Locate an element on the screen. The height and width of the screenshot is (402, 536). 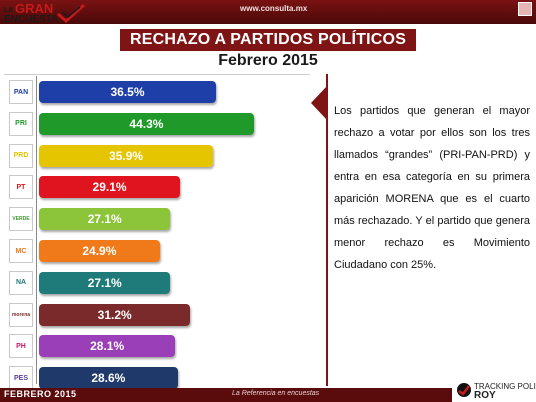
tracking-logo-icon is located at coordinates (464, 390).